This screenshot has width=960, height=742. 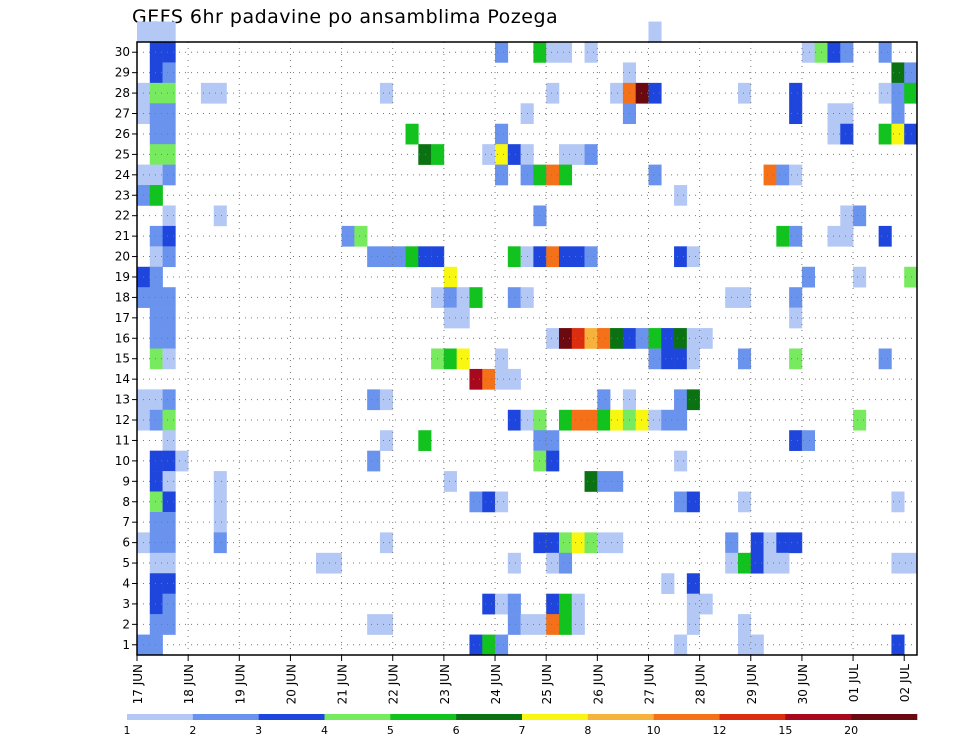 What do you see at coordinates (122, 461) in the screenshot?
I see `y-tick-label: 10` at bounding box center [122, 461].